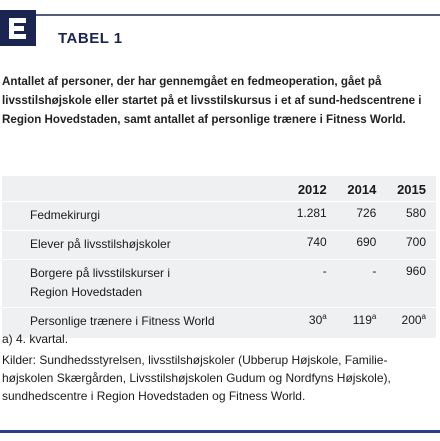  Describe the element at coordinates (35, 339) in the screenshot. I see `footnote: a) 4. kvartal.` at that location.